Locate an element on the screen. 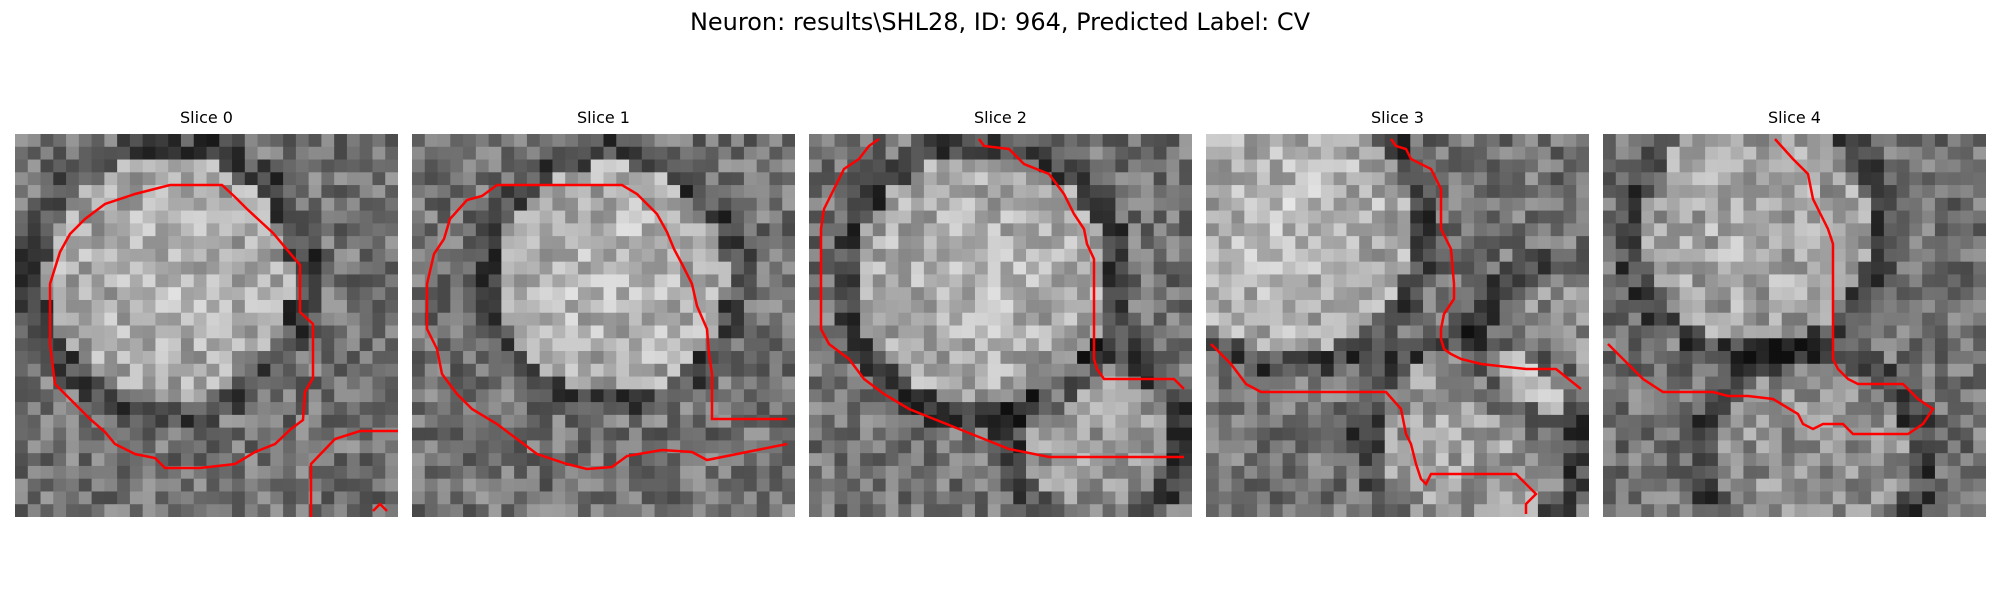 This screenshot has width=2000, height=600. slice-title: Slice 1 is located at coordinates (603, 117).